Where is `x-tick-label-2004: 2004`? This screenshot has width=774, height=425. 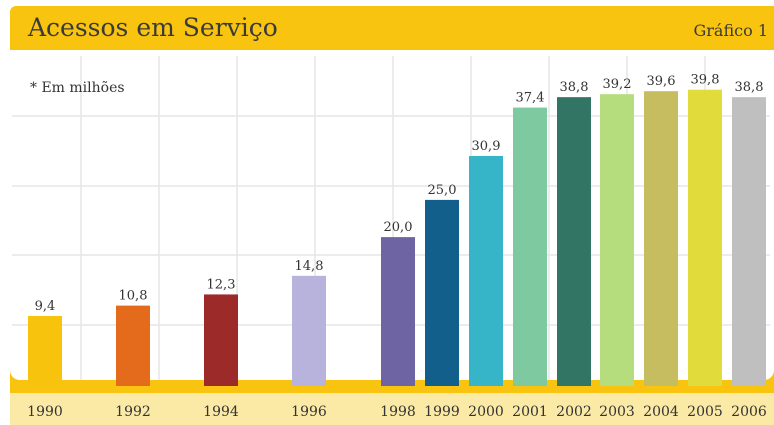
x-tick-label-2004: 2004 is located at coordinates (661, 412).